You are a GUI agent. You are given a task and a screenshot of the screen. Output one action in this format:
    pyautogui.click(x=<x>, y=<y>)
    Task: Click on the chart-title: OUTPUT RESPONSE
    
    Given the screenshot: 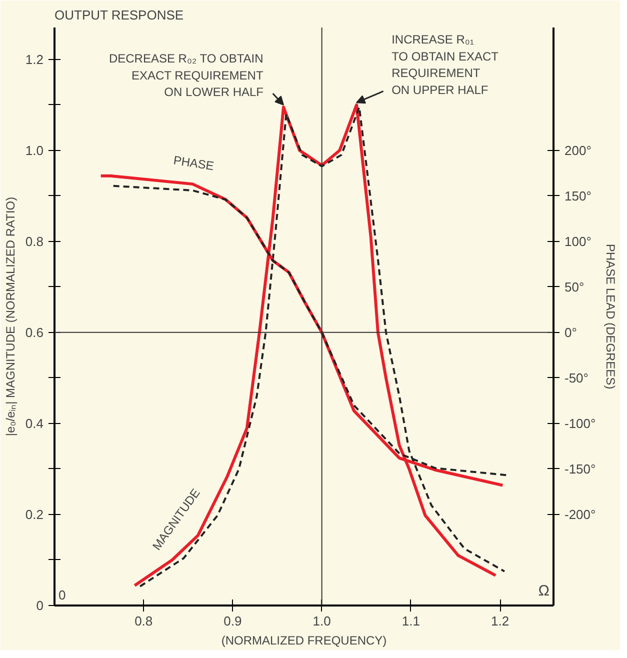 What is the action you would take?
    pyautogui.click(x=119, y=15)
    